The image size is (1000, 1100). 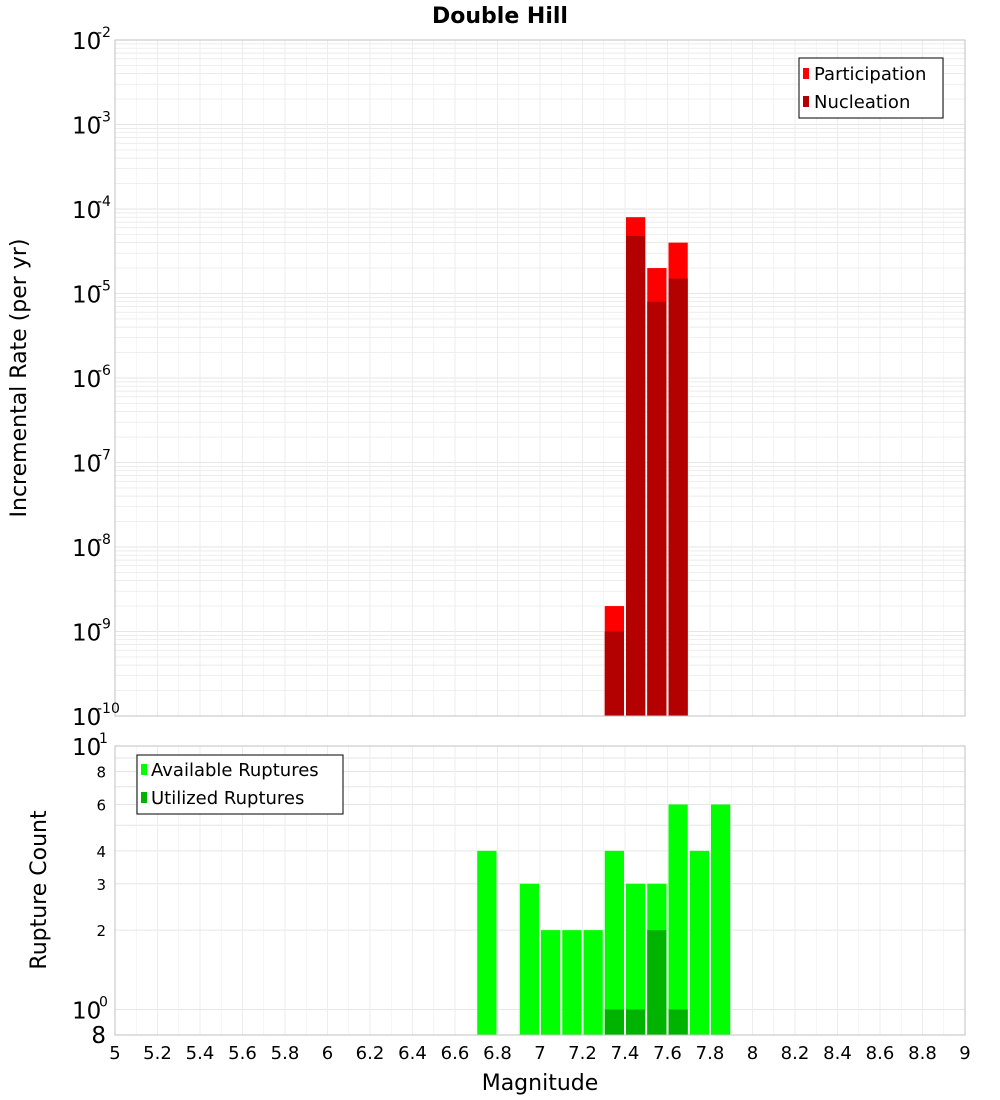 What do you see at coordinates (327, 1053) in the screenshot?
I see `x-tick-label: 6` at bounding box center [327, 1053].